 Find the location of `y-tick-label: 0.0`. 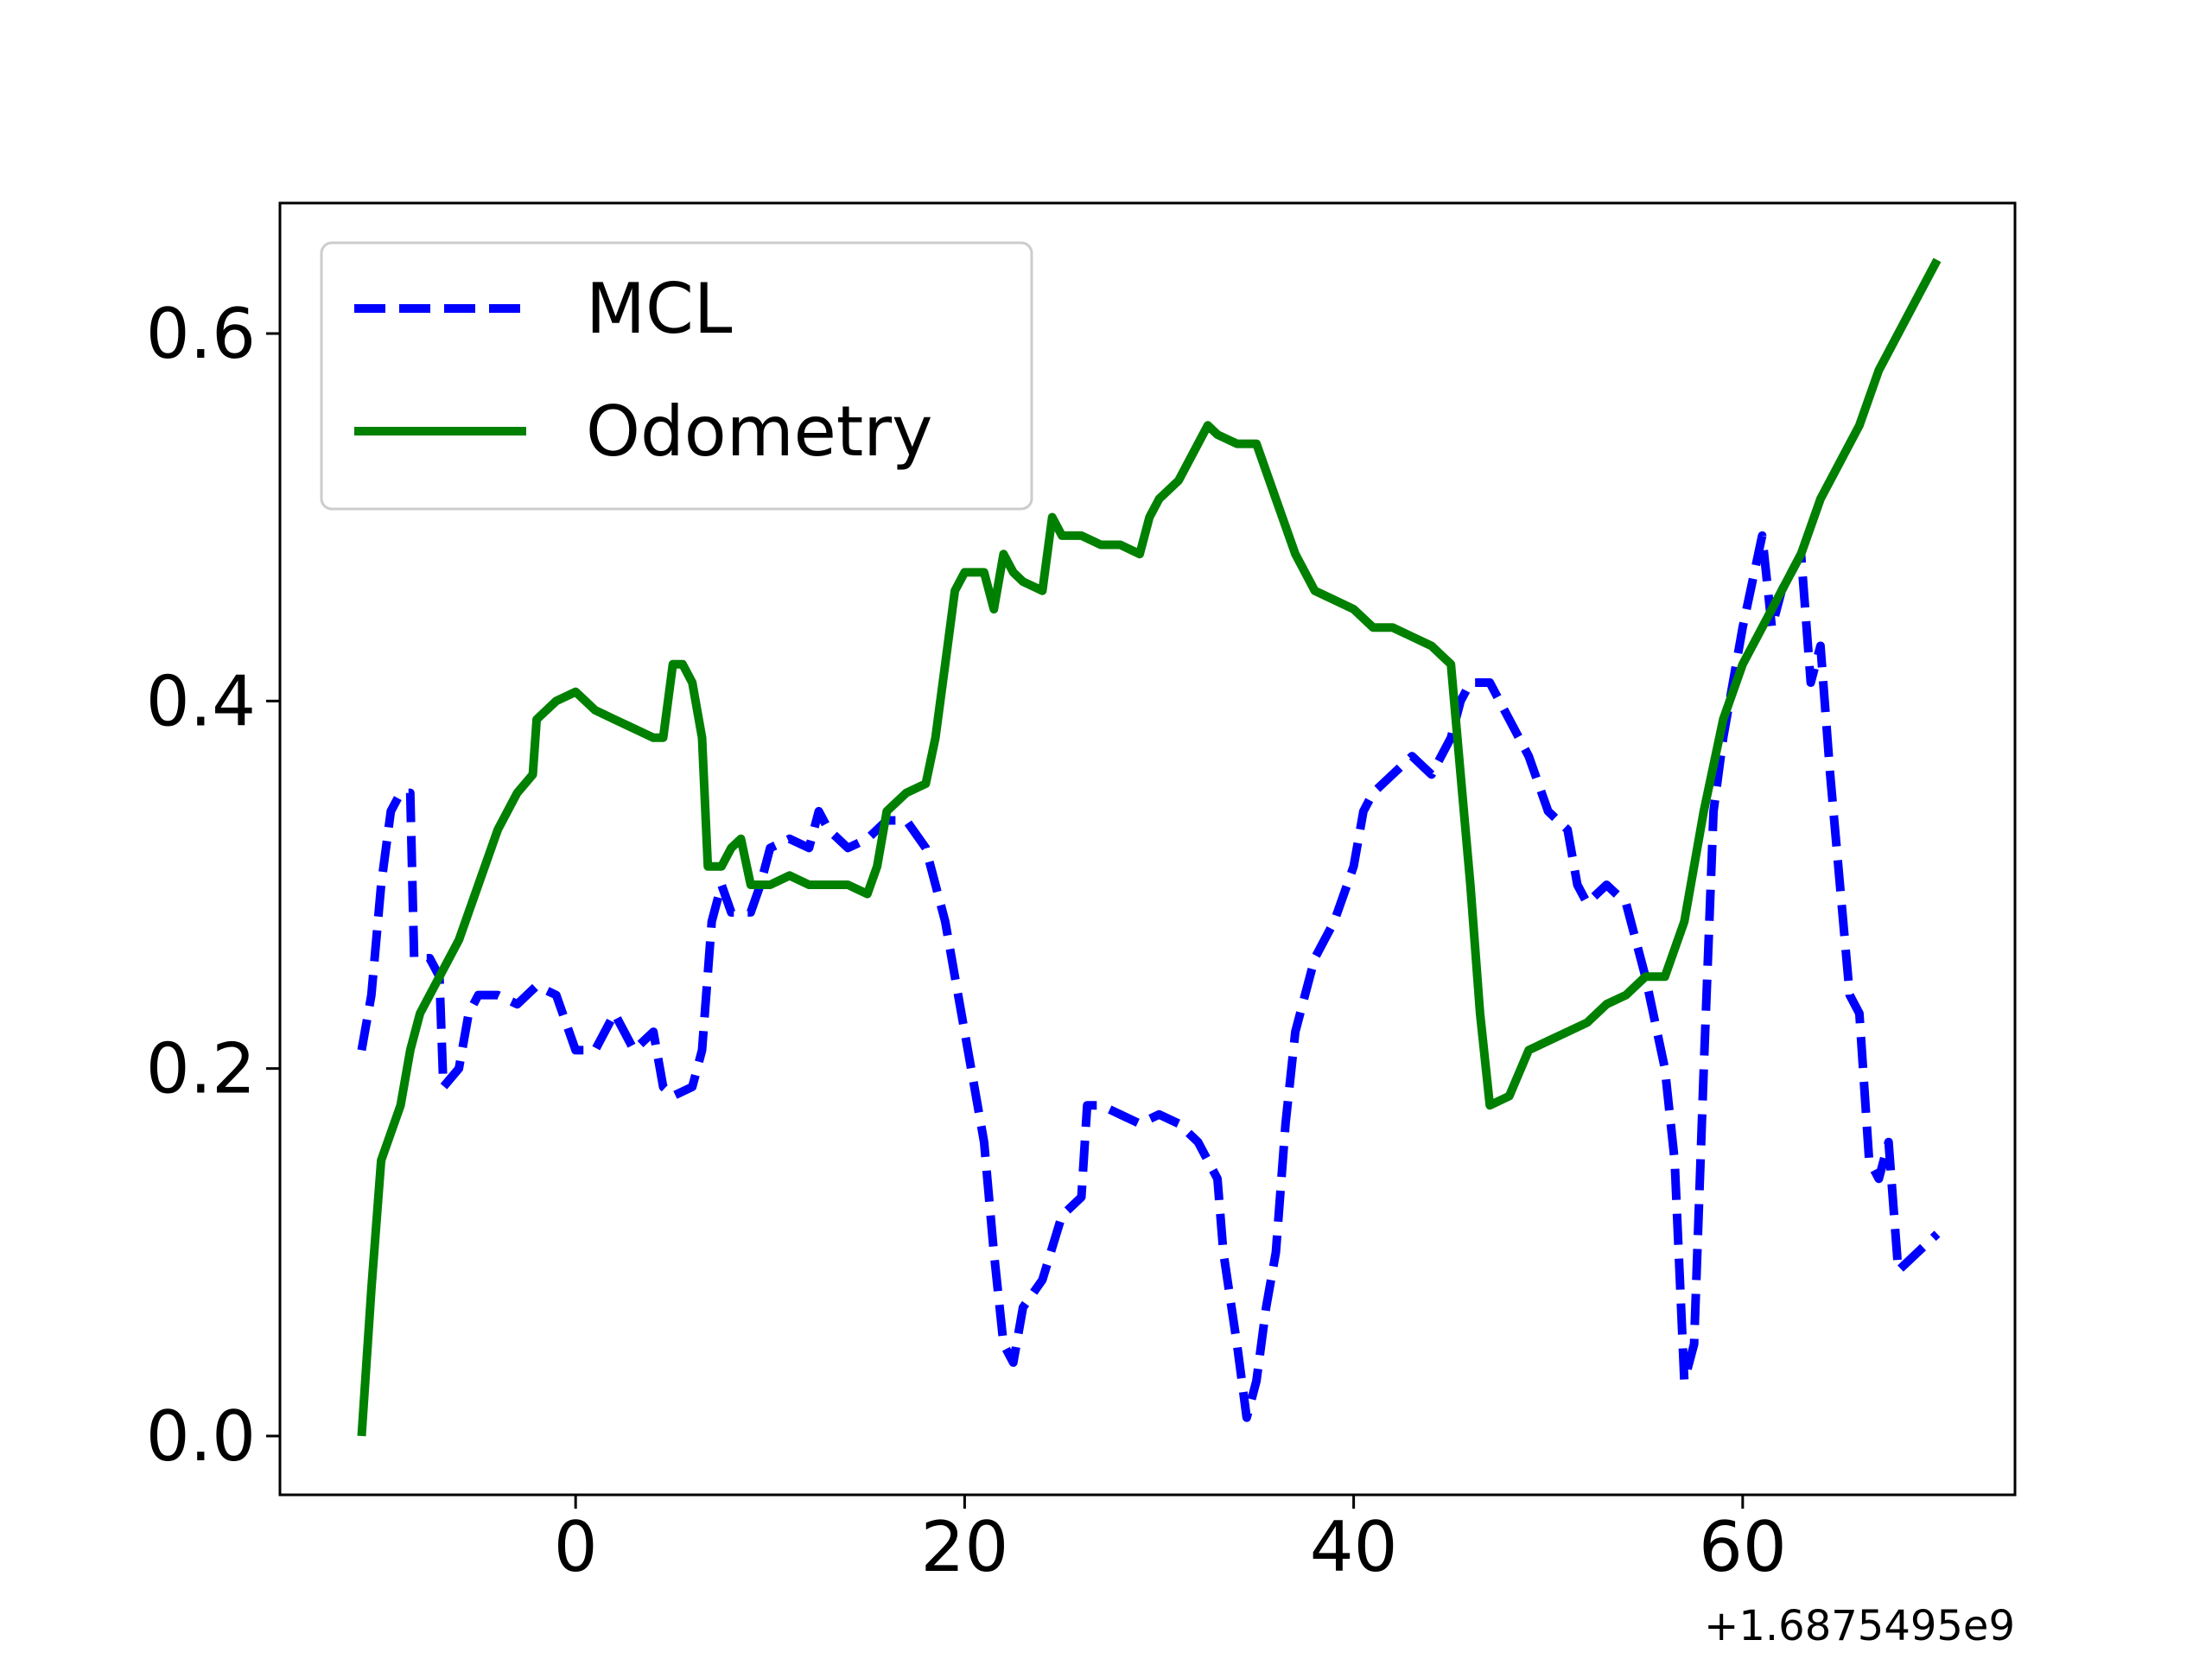

y-tick-label: 0.0 is located at coordinates (201, 1436).